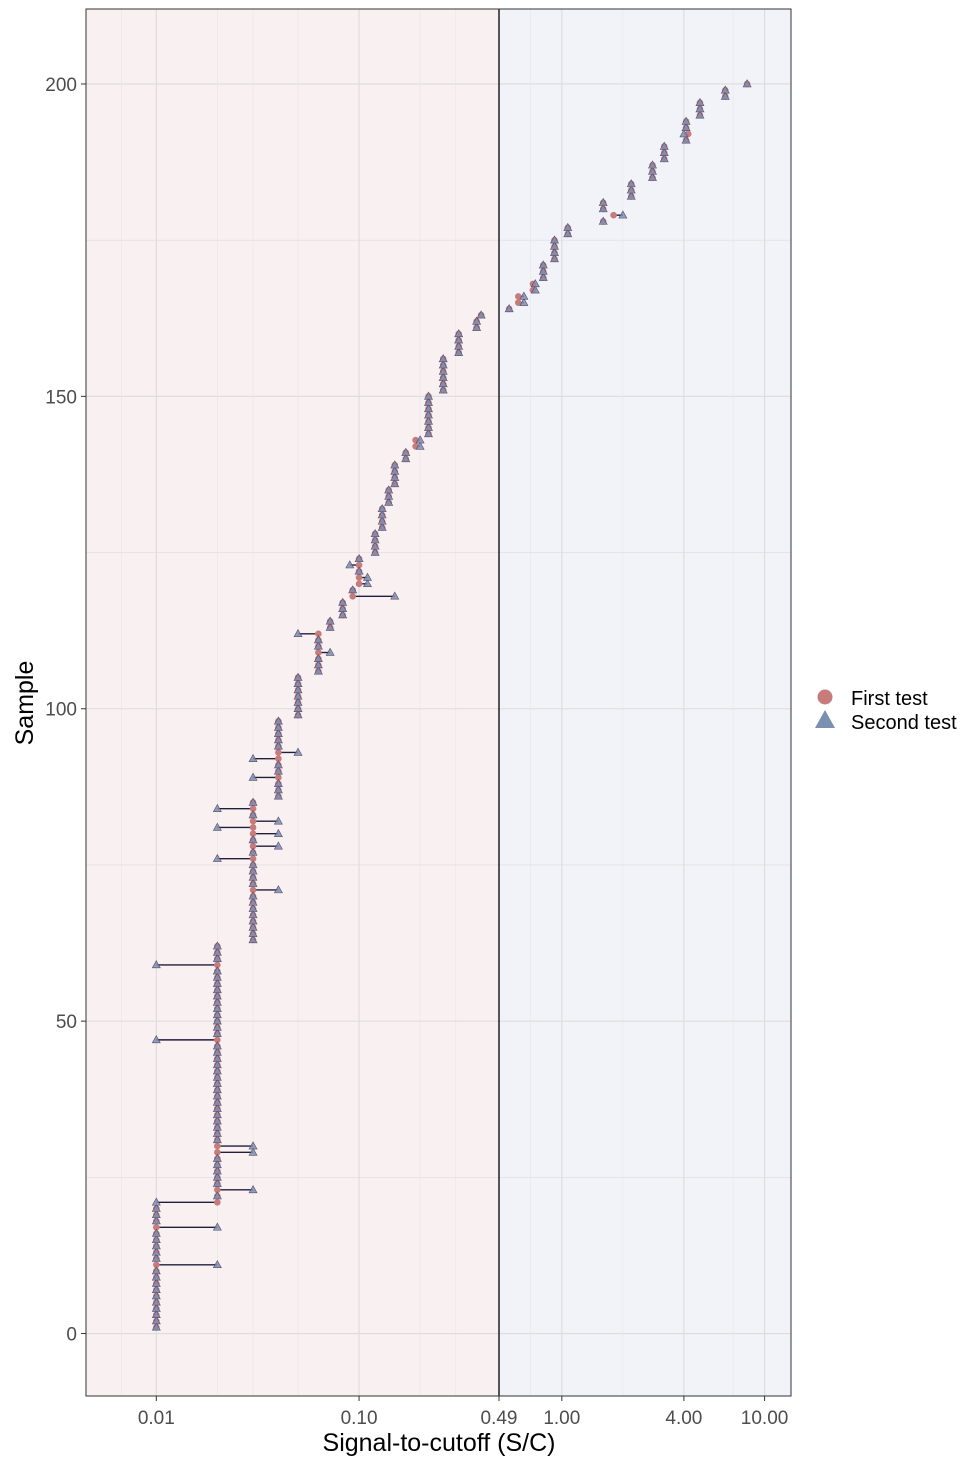 This screenshot has width=971, height=1458. What do you see at coordinates (765, 1418) in the screenshot?
I see `x-tick-label: 10.00` at bounding box center [765, 1418].